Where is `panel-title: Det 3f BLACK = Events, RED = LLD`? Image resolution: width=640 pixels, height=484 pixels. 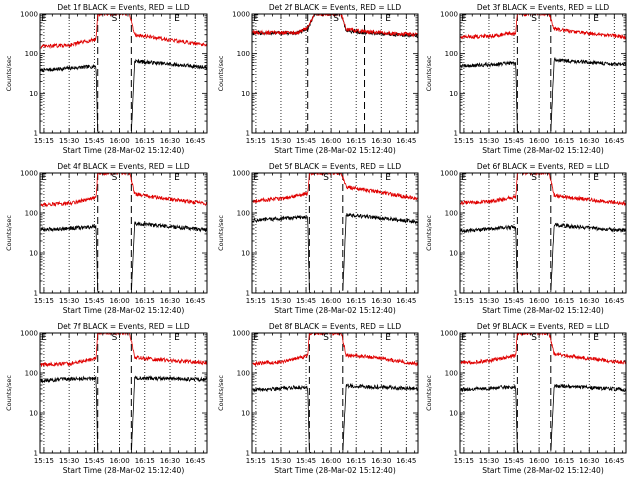 panel-title: Det 3f BLACK = Events, RED = LLD is located at coordinates (543, 7).